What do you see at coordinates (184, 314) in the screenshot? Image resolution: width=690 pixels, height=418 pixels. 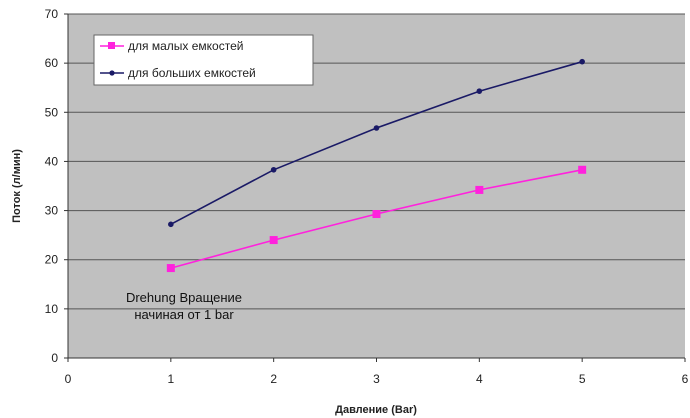 I see `annotation-line-2: начиная от 1 bar` at bounding box center [184, 314].